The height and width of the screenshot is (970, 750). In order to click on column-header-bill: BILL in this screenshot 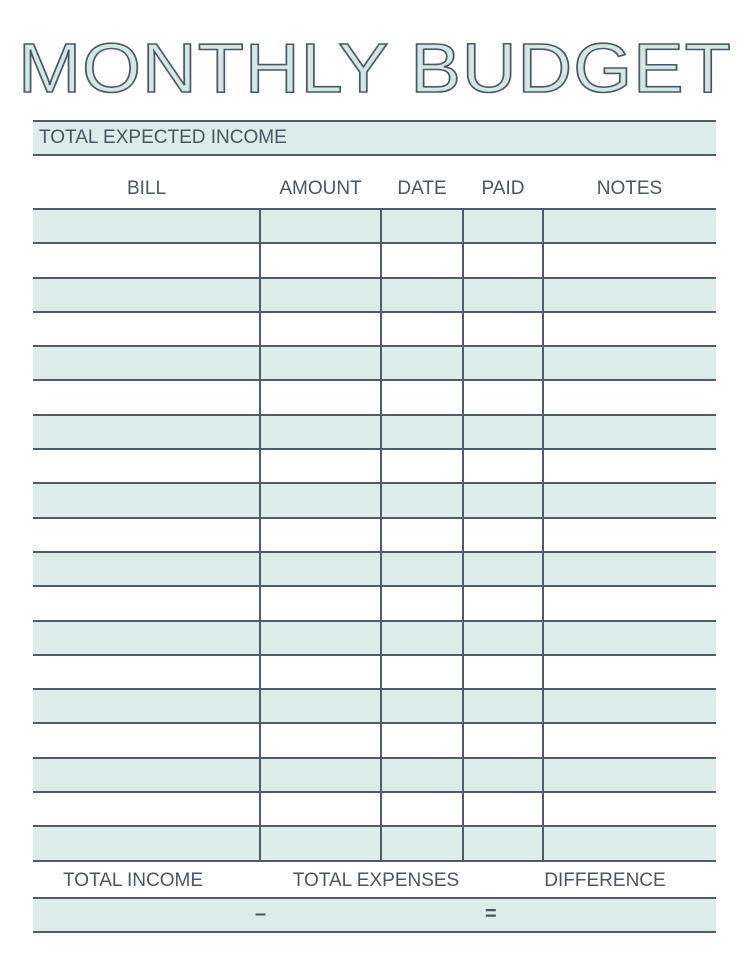, I will do `click(146, 188)`.